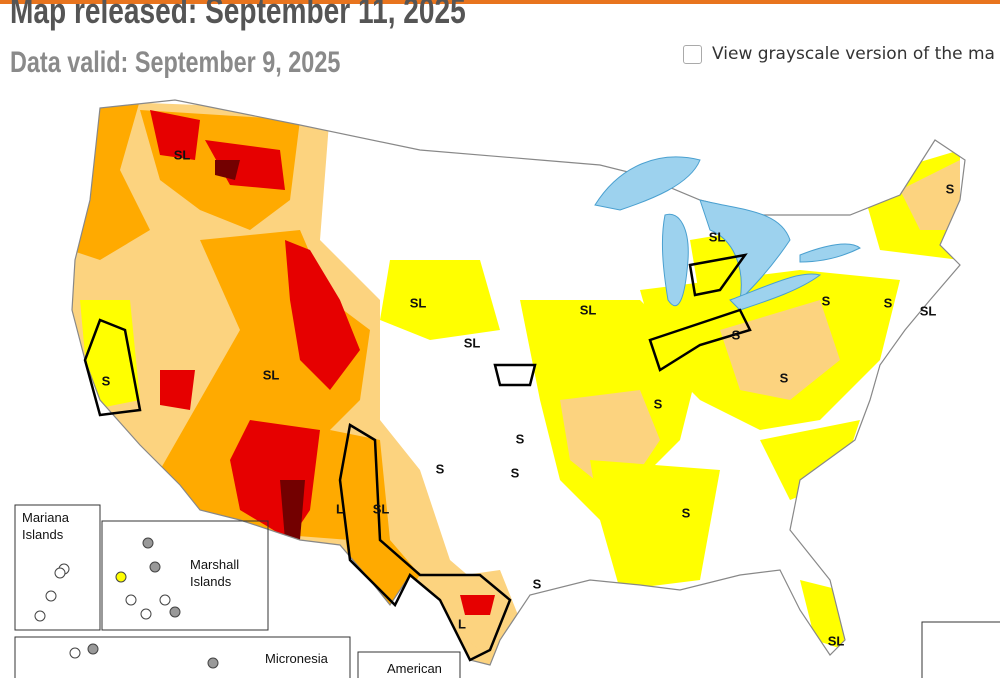 This screenshot has height=678, width=1000. Describe the element at coordinates (238, 15) in the screenshot. I see `title: Map released: September 11, 2025` at that location.